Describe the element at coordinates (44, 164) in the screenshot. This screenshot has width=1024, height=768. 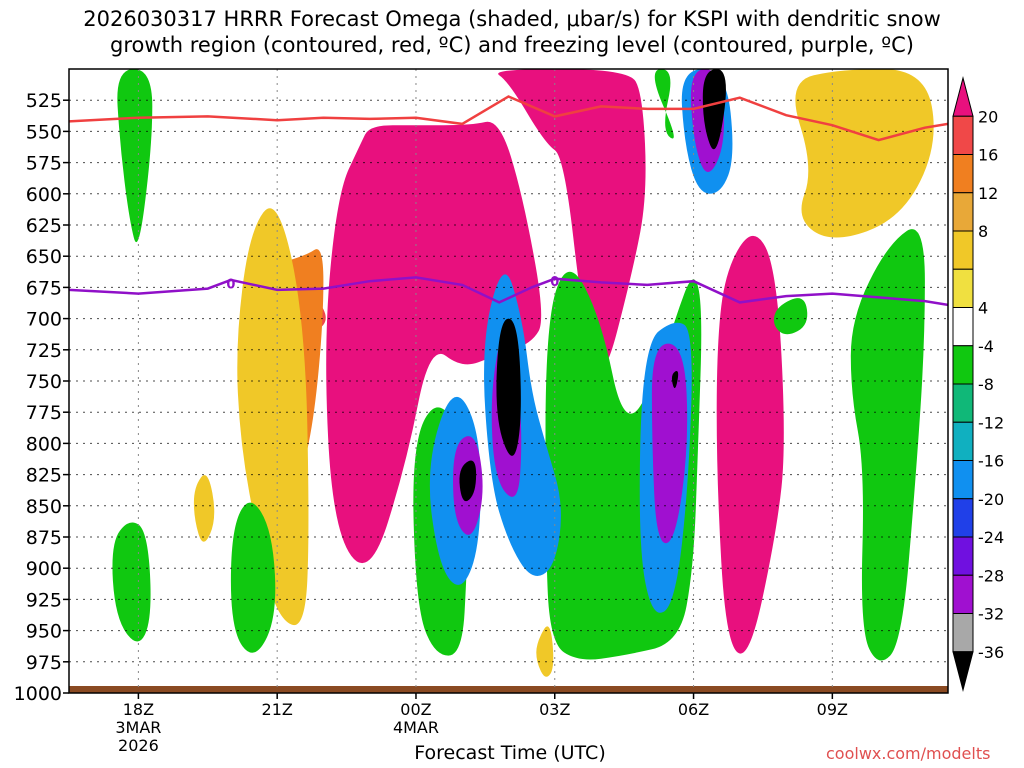
I see `y-tick-label-575: 575` at that location.